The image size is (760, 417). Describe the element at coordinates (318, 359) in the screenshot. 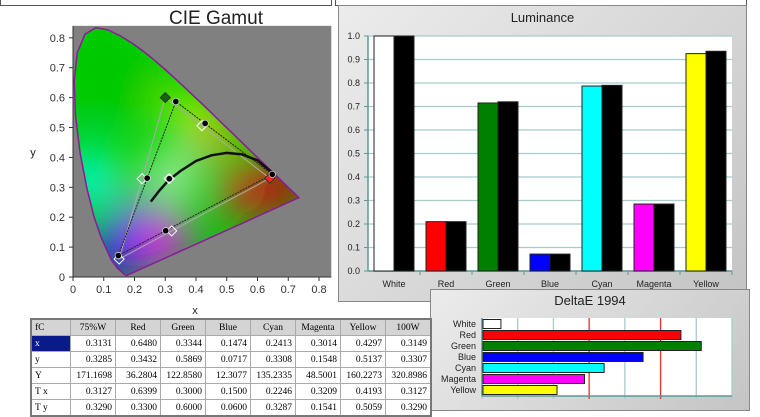

I see `table-cell: 0.1548` at that location.